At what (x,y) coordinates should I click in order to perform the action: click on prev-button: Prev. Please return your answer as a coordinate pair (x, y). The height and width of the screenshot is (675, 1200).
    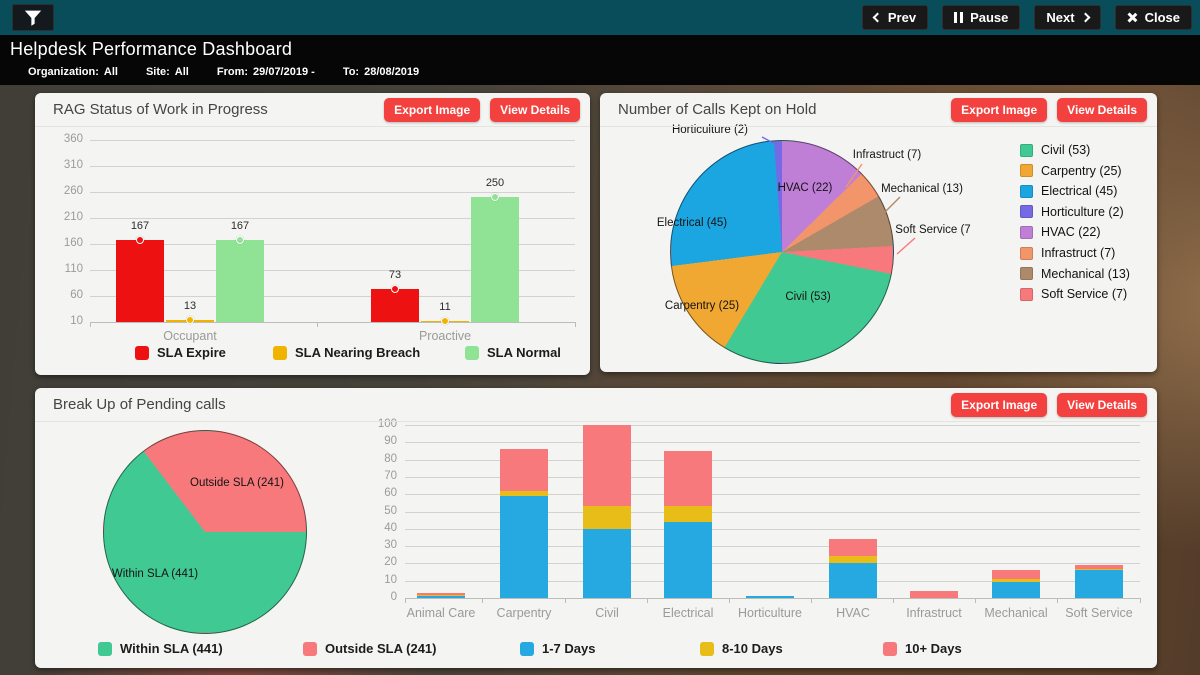
    Looking at the image, I should click on (895, 17).